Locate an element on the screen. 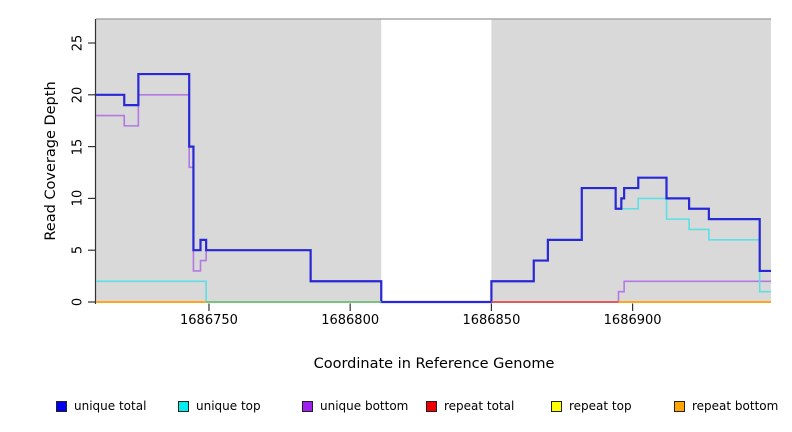  y-axis-title: Read Coverage Depth is located at coordinates (51, 161).